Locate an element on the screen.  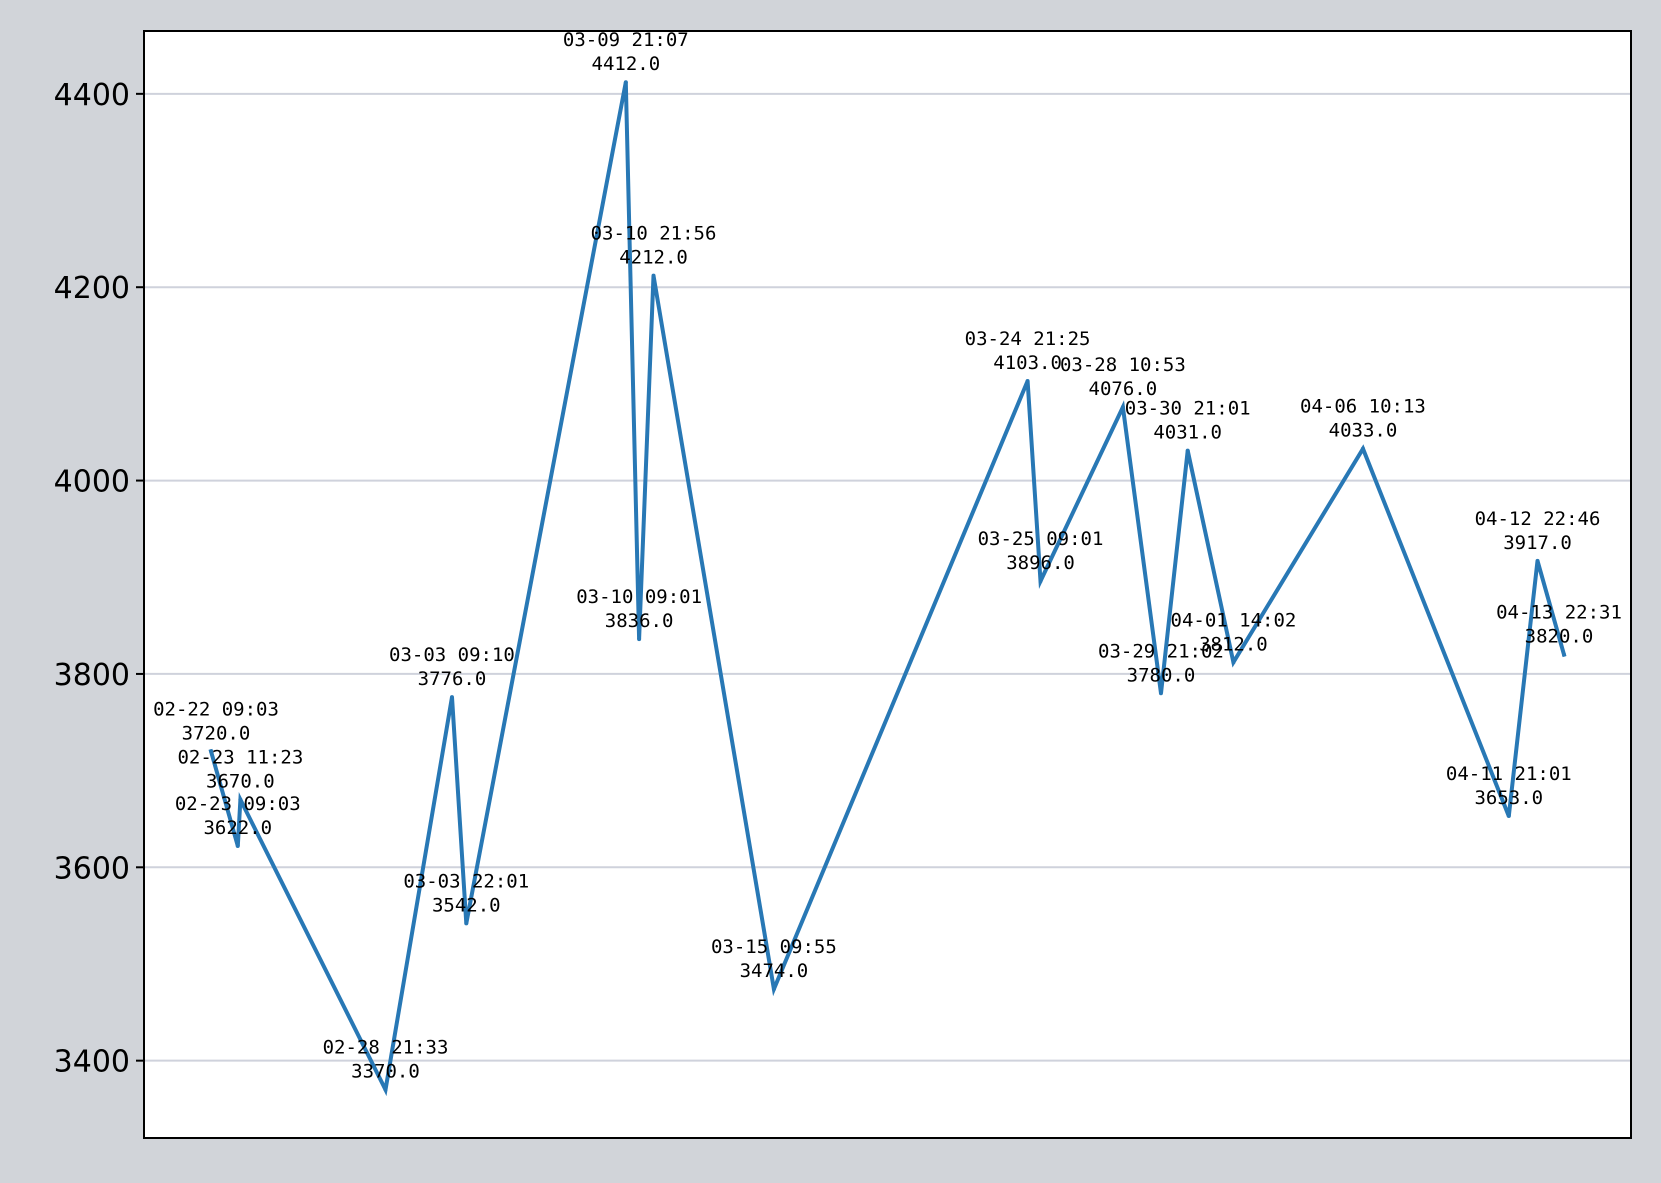
data-label-date: 04-06 10:13 is located at coordinates (1363, 407).